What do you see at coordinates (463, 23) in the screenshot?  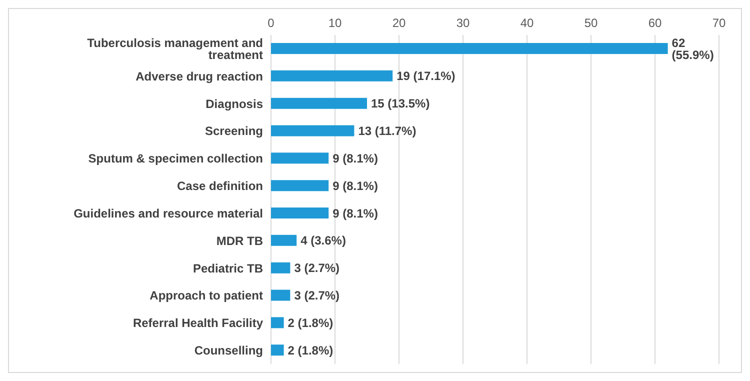 I see `x-tick-label: 30` at bounding box center [463, 23].